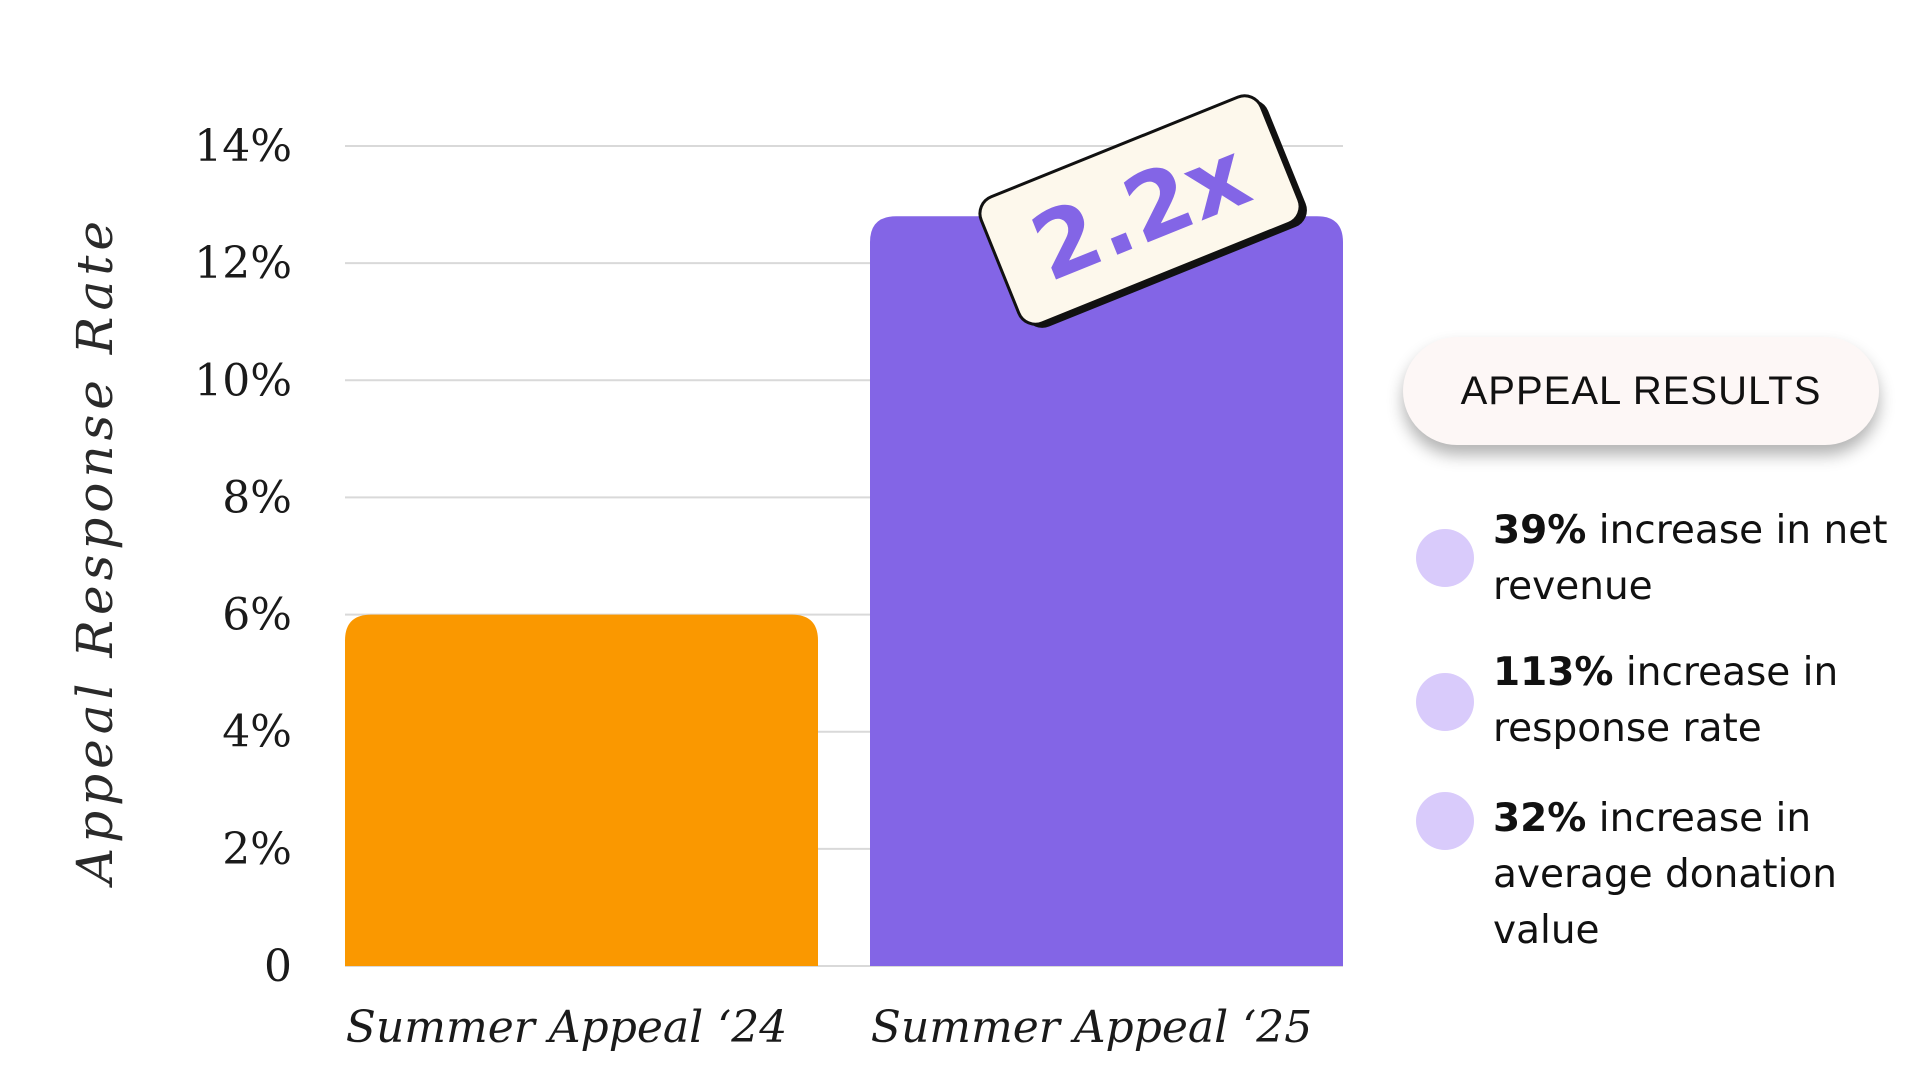 The height and width of the screenshot is (1080, 1920). I want to click on result-text: 113% increase in response rate, so click(1693, 701).